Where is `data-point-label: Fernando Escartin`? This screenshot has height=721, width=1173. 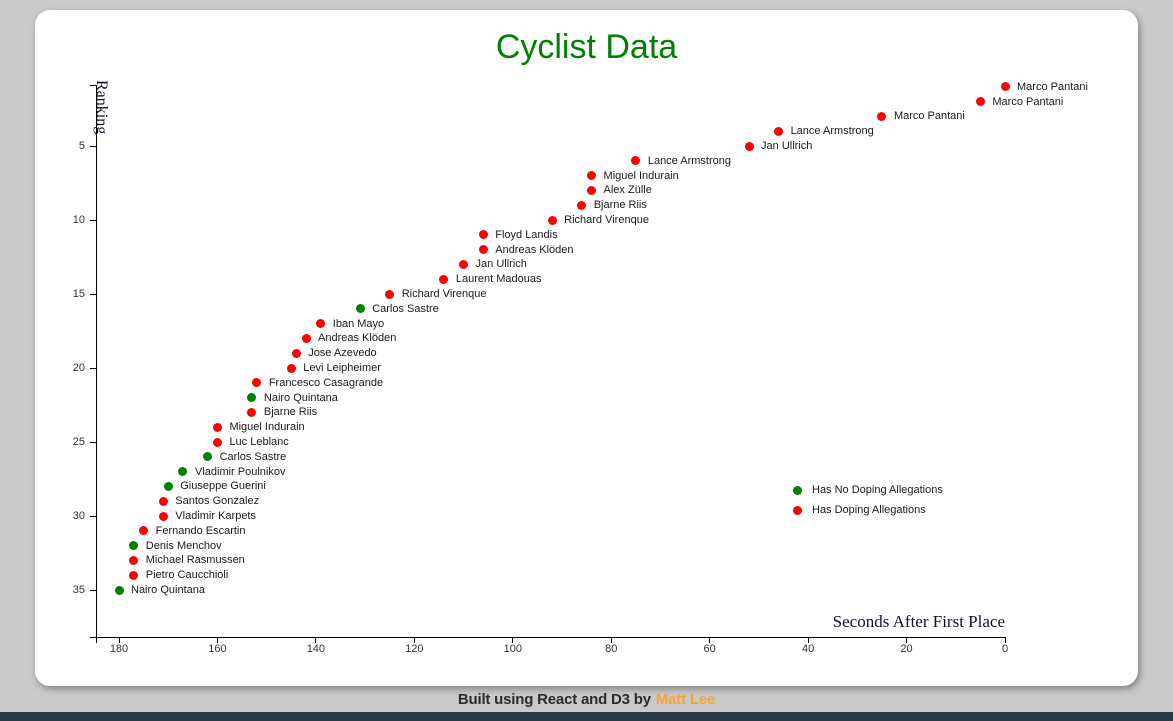
data-point-label: Fernando Escartin is located at coordinates (200, 530).